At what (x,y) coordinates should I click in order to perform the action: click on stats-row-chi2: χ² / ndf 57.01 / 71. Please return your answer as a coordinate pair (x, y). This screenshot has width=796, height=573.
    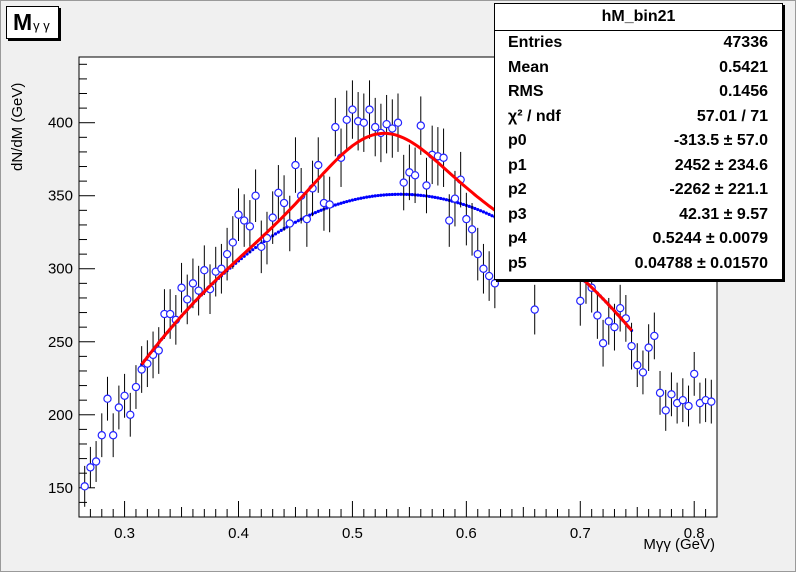
    Looking at the image, I should click on (638, 116).